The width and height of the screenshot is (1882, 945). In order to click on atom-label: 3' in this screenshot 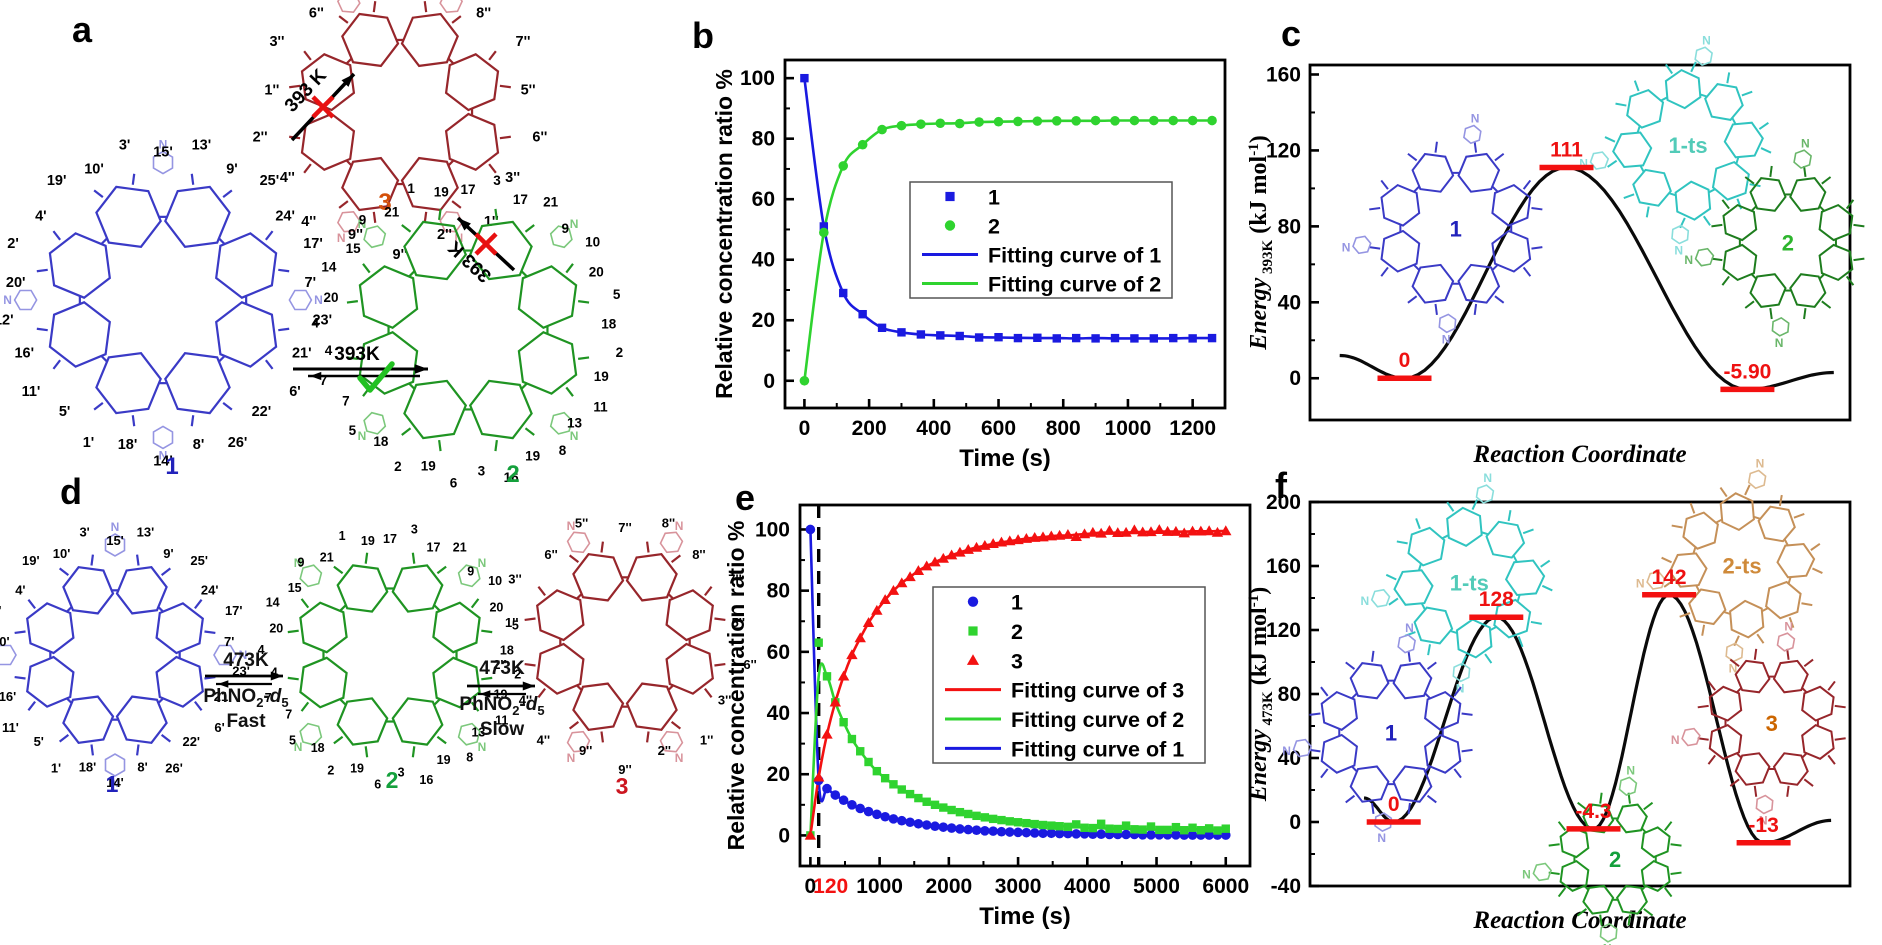, I will do `click(84, 532)`.